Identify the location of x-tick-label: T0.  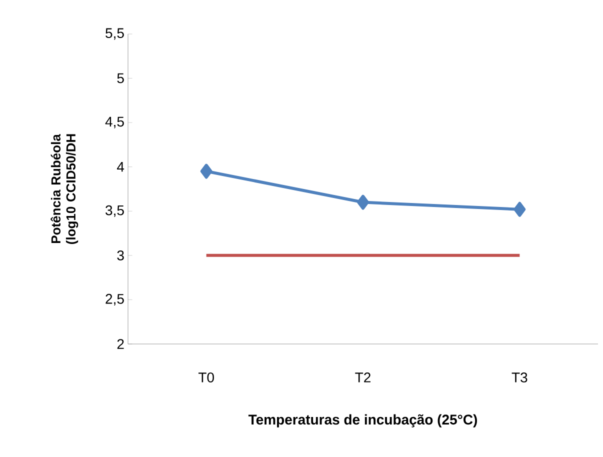
(206, 377).